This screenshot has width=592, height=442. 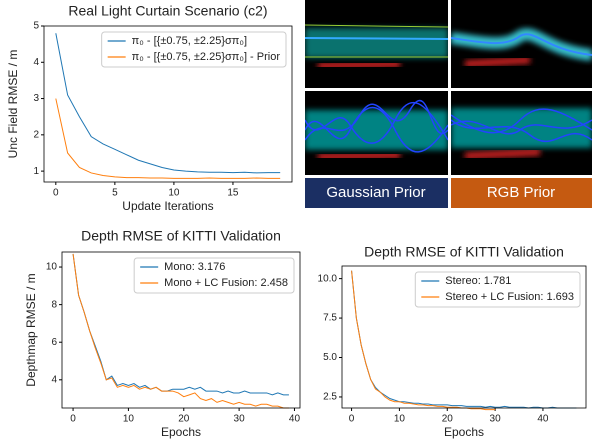 What do you see at coordinates (36, 134) in the screenshot?
I see `y-tick-label: 2` at bounding box center [36, 134].